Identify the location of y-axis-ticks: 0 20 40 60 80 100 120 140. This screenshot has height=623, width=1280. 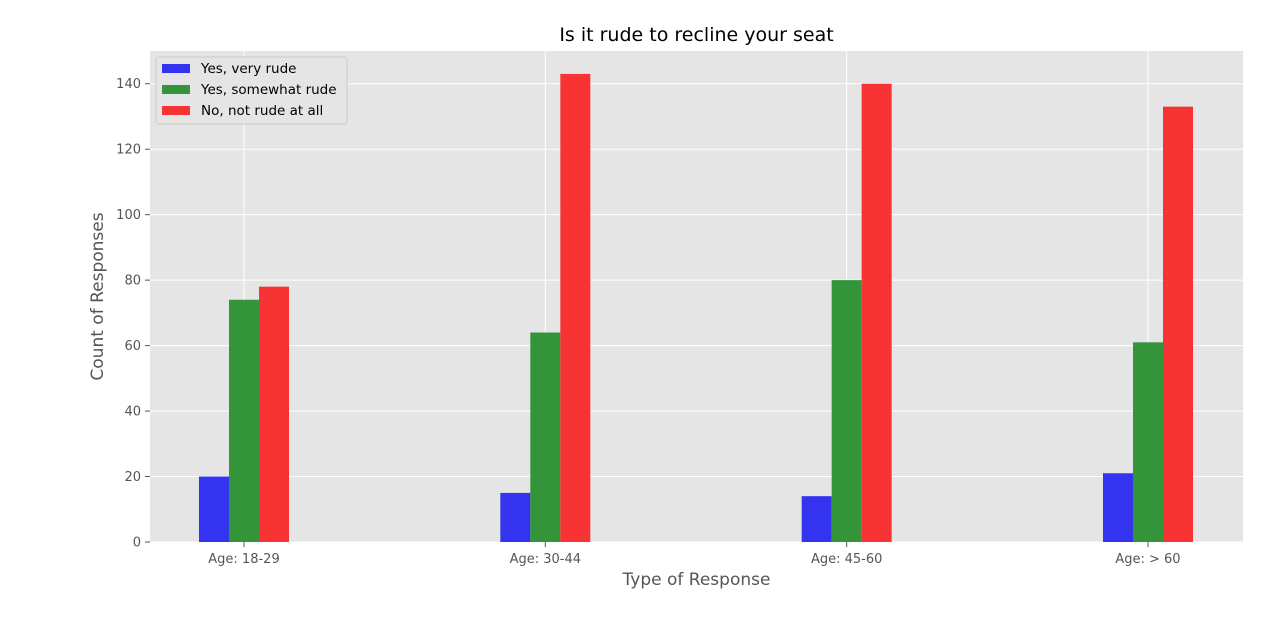
(133, 314).